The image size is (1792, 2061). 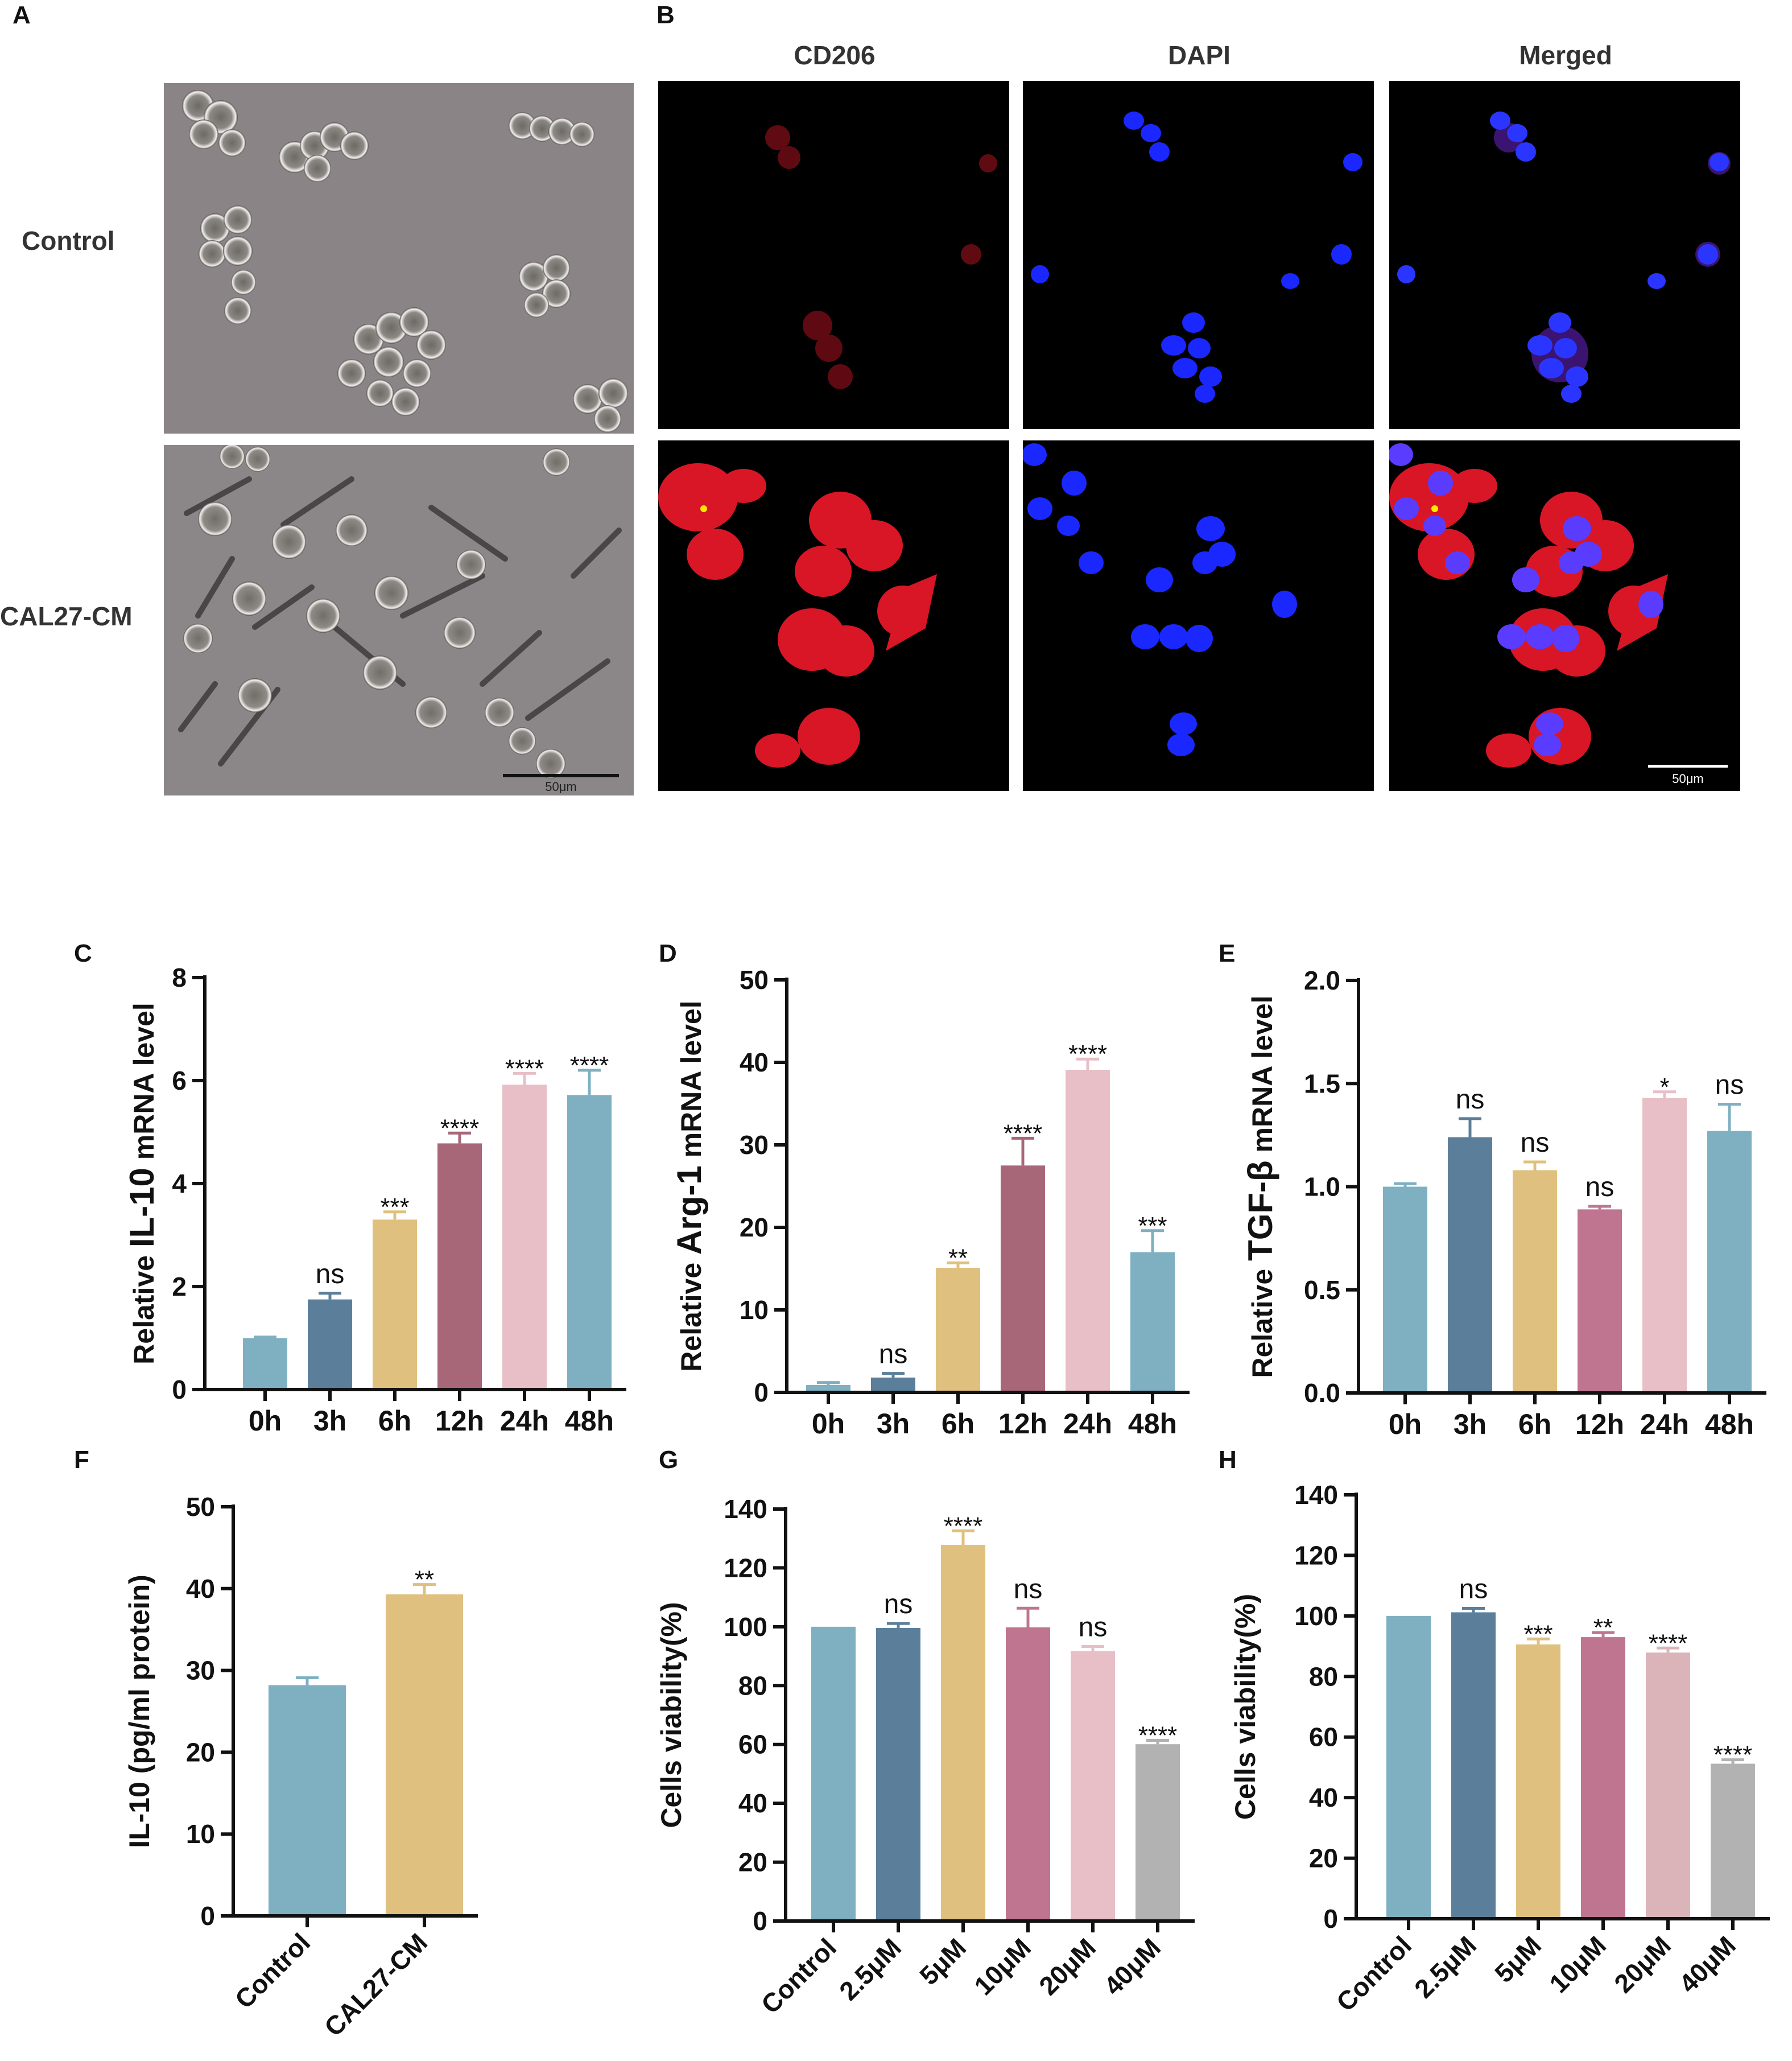 What do you see at coordinates (1374, 1973) in the screenshot?
I see `x-tick-label: Control` at bounding box center [1374, 1973].